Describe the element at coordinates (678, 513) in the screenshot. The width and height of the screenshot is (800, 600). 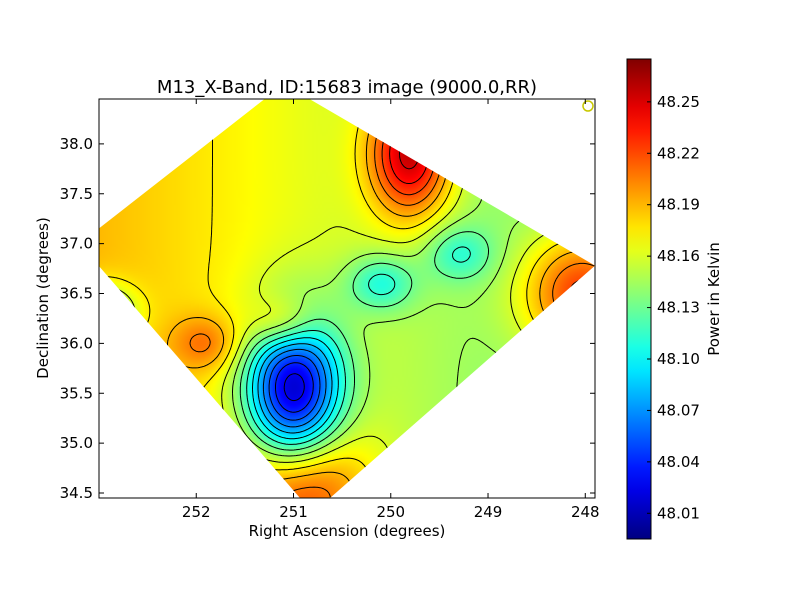
I see `colorbar-tick-label: 48.01` at that location.